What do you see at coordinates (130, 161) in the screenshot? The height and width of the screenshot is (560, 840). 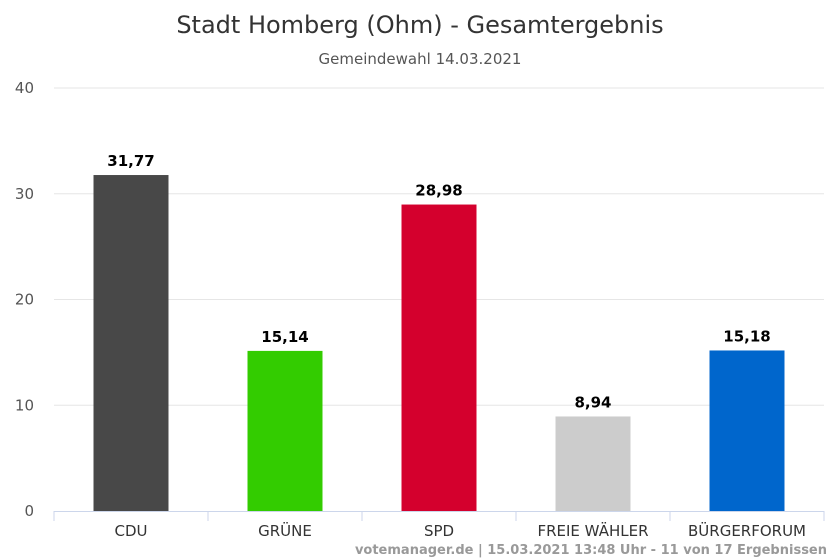 I see `data-label: 31,77` at bounding box center [130, 161].